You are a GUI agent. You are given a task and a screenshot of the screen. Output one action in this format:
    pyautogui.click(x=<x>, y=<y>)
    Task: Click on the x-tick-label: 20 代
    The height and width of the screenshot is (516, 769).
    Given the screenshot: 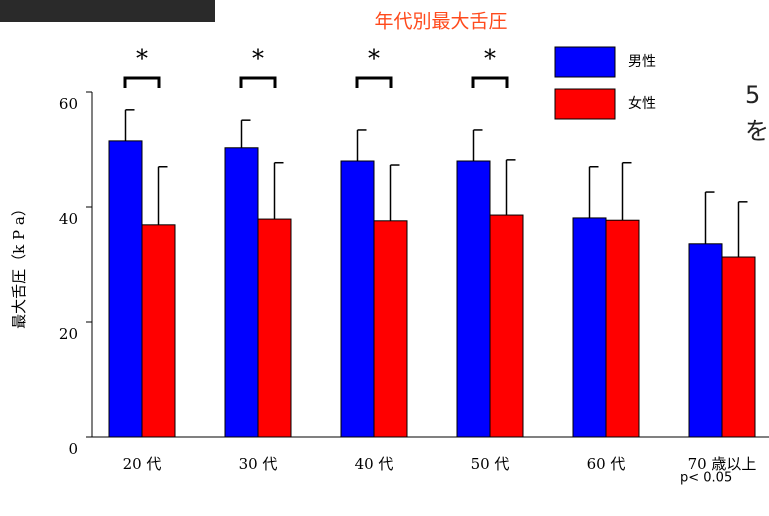 What is the action you would take?
    pyautogui.click(x=142, y=464)
    